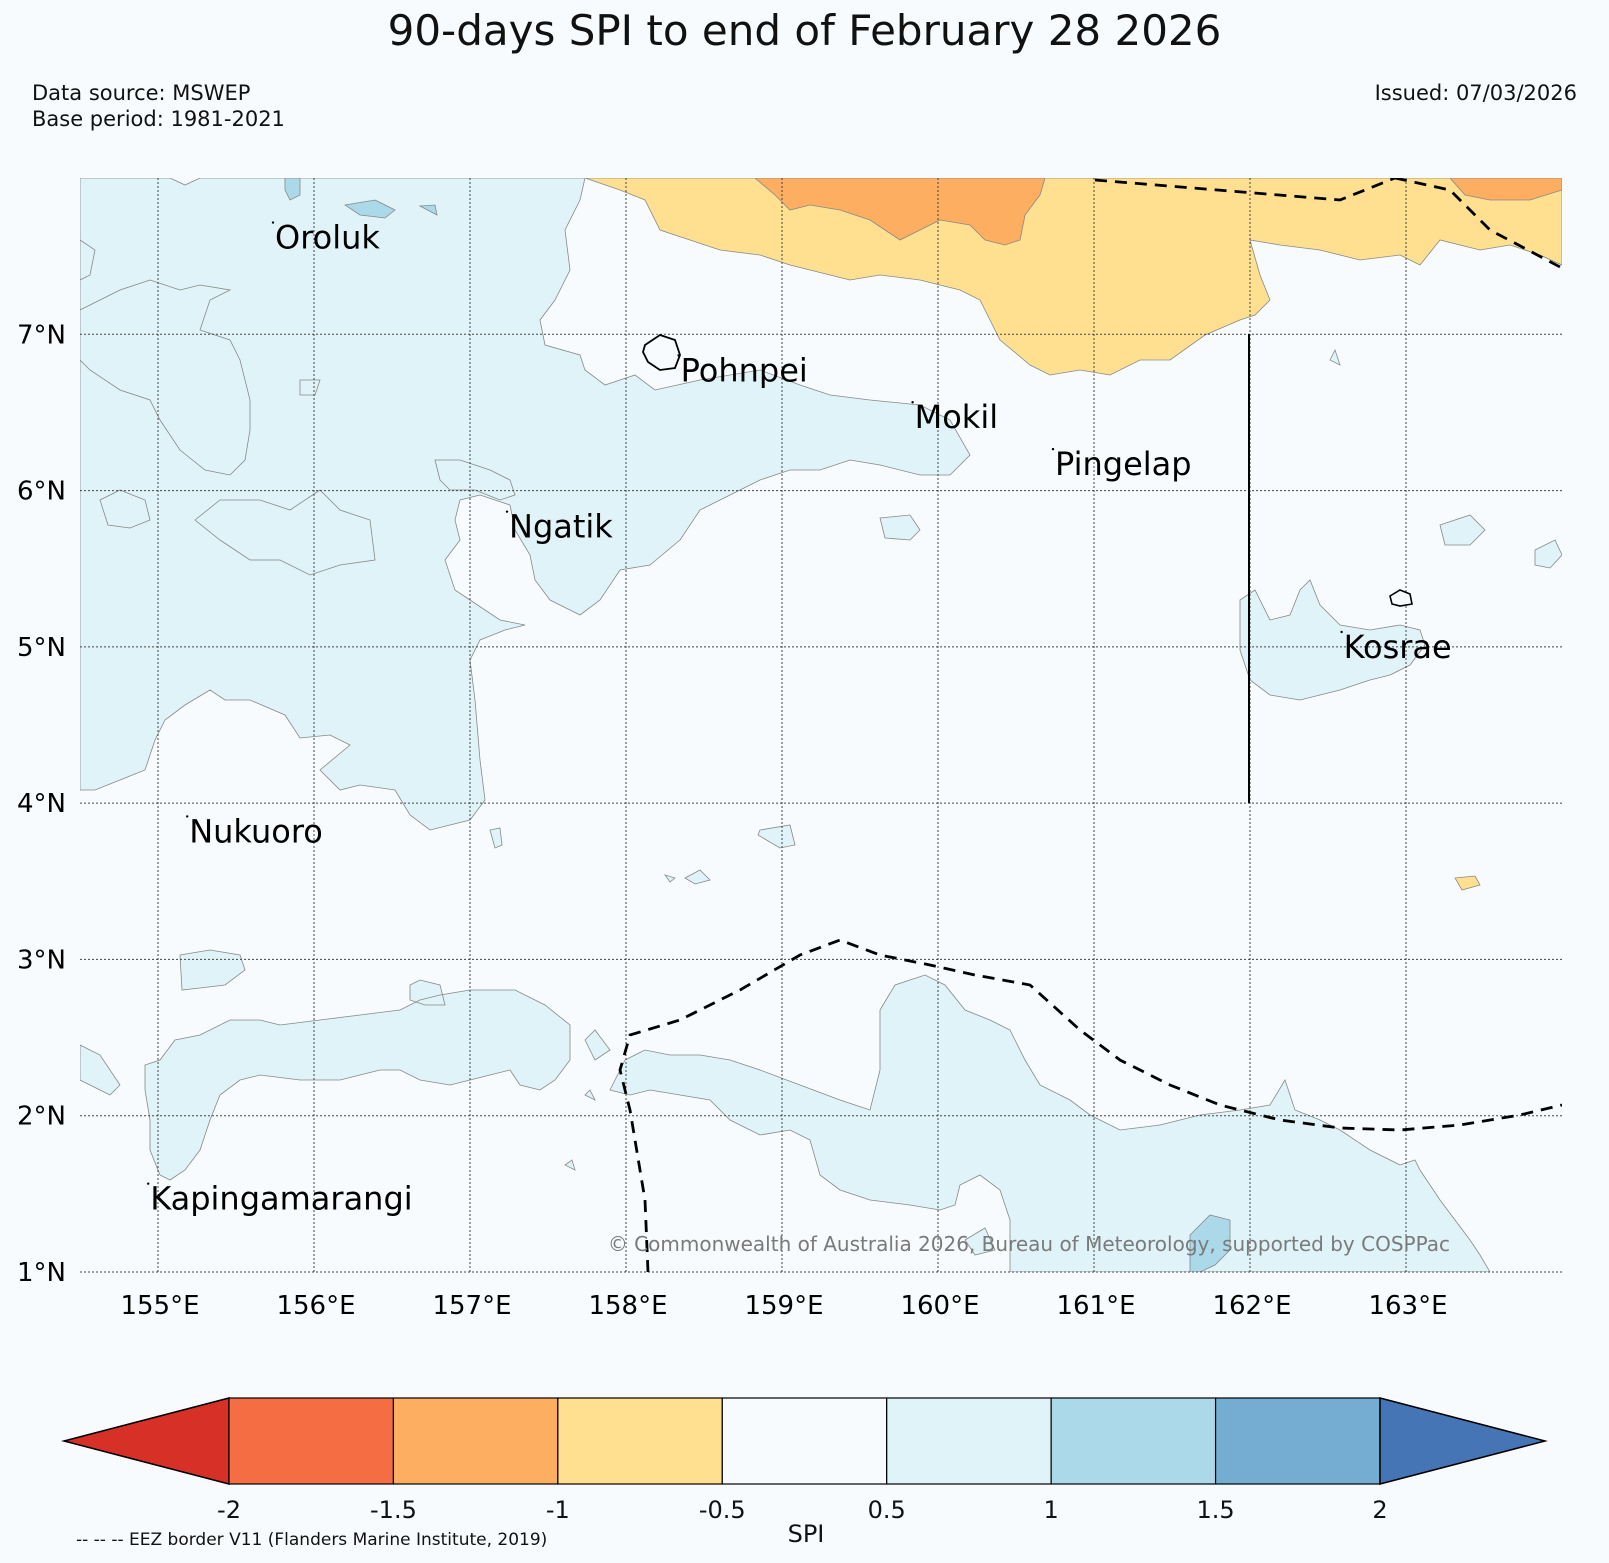  What do you see at coordinates (1073, 277) in the screenshot?
I see `spi-region-north-dry` at bounding box center [1073, 277].